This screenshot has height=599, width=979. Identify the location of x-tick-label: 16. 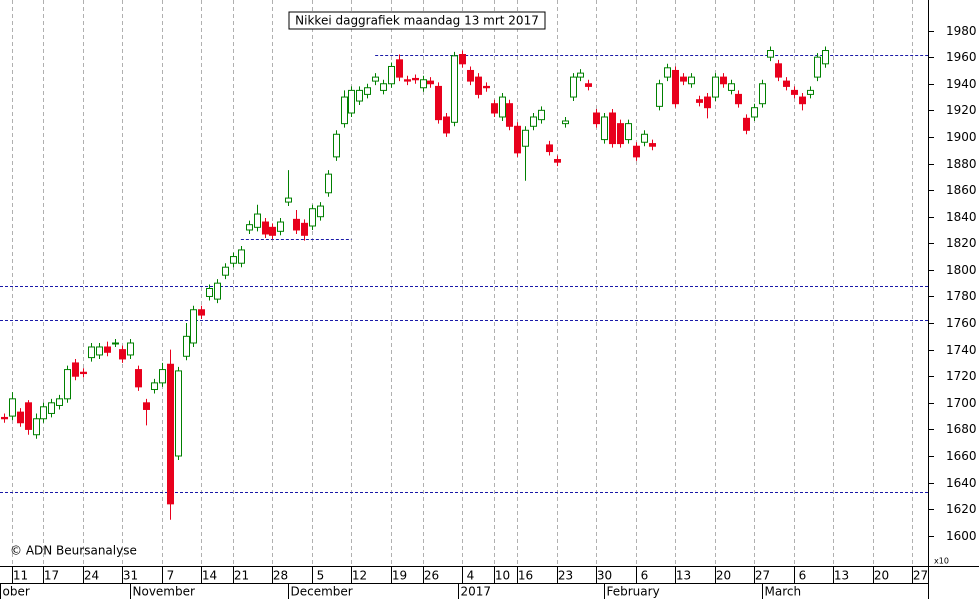
(525, 576).